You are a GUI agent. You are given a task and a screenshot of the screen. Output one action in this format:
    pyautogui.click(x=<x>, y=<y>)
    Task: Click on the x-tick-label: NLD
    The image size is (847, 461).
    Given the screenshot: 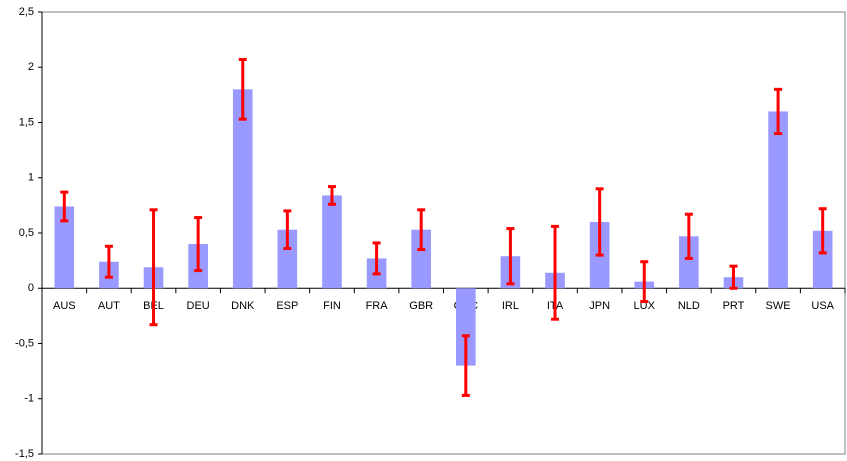 What is the action you would take?
    pyautogui.click(x=689, y=306)
    